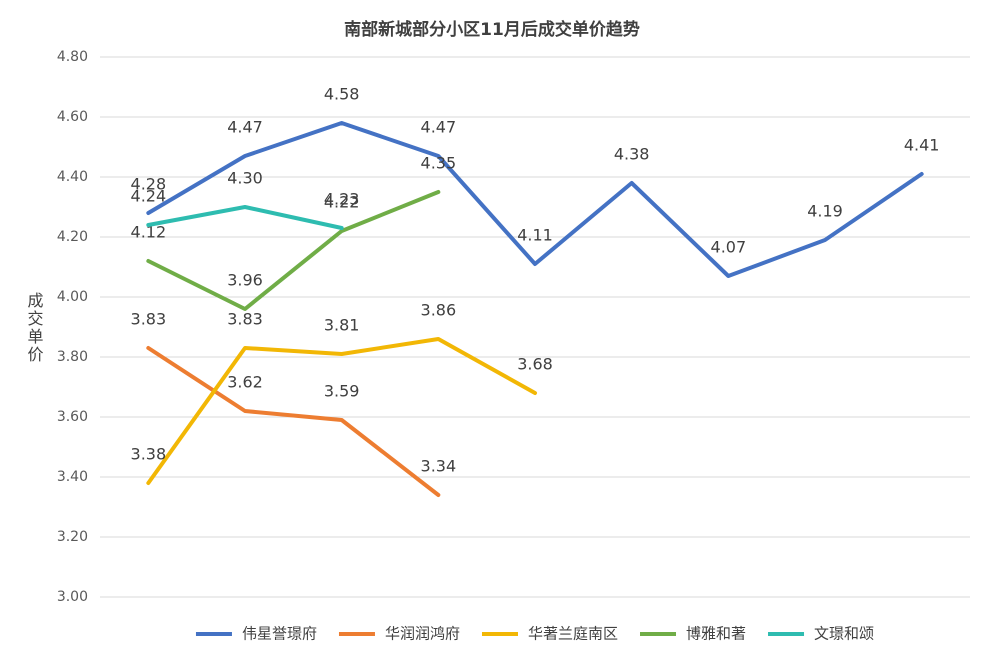 This screenshot has width=984, height=648. I want to click on legend-label: 文璟和颂, so click(844, 634).